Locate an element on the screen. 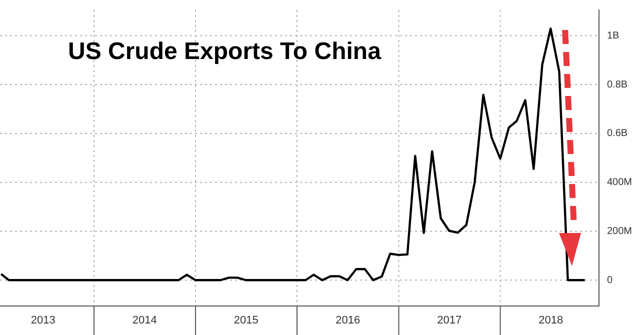  text: US Crude Exports To China is located at coordinates (224, 52).